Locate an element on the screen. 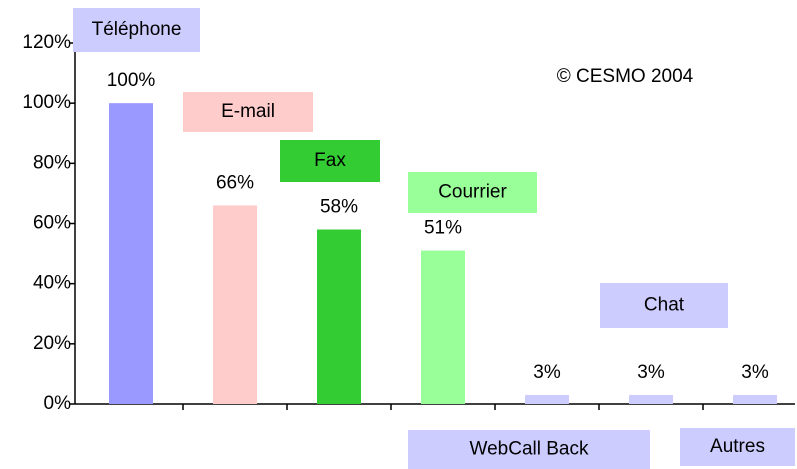 This screenshot has height=469, width=797. category-label: E-mail is located at coordinates (248, 111).